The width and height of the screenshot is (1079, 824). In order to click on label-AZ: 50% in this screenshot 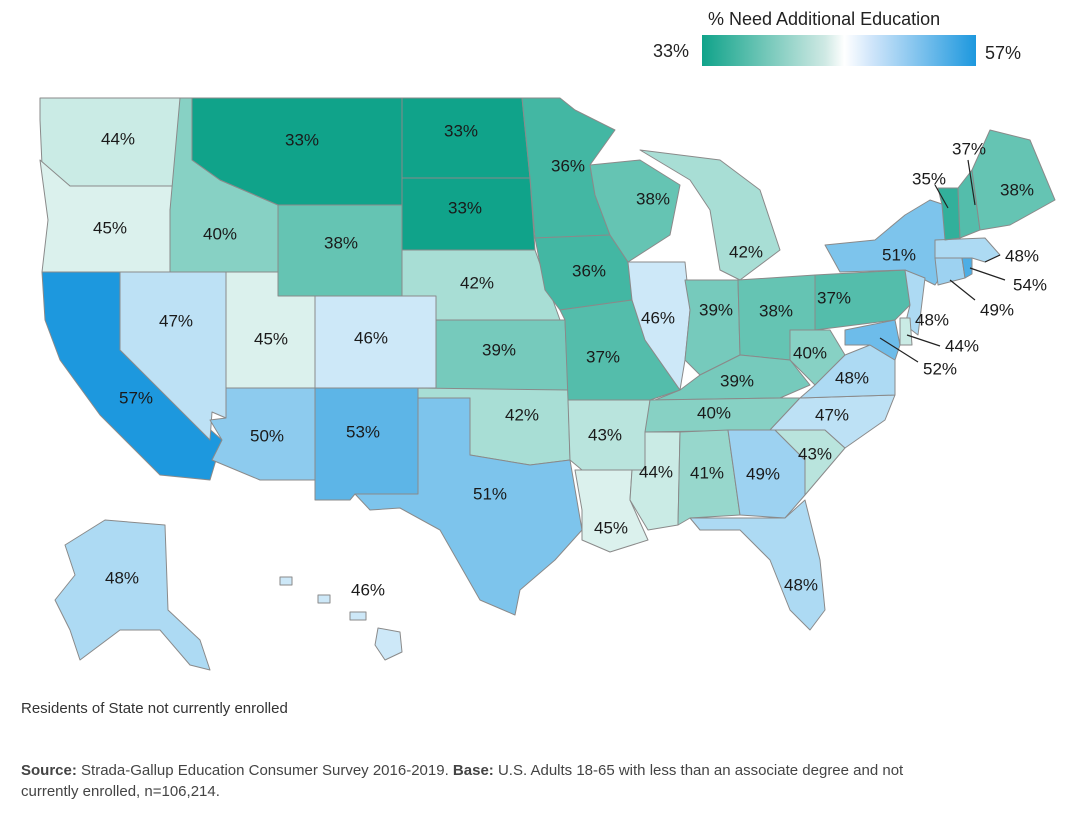, I will do `click(267, 435)`.